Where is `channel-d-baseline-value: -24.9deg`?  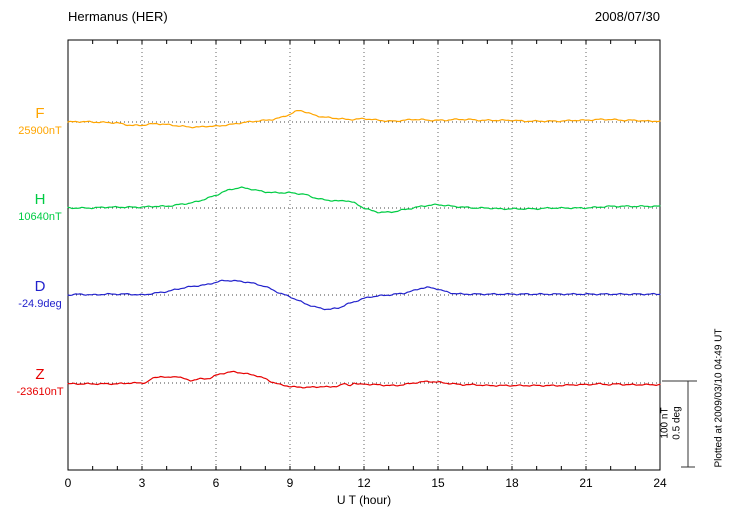 channel-d-baseline-value: -24.9deg is located at coordinates (40, 303).